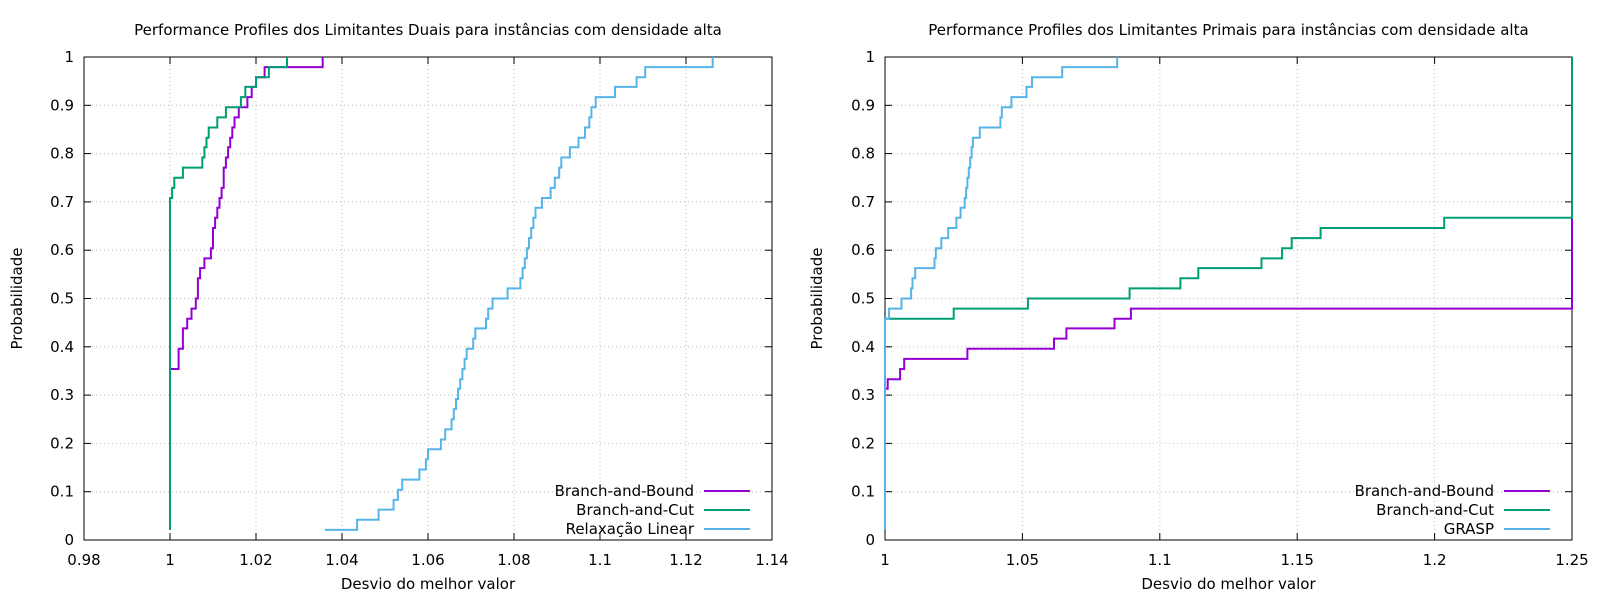  What do you see at coordinates (255, 560) in the screenshot?
I see `x-tick-label: 1.02` at bounding box center [255, 560].